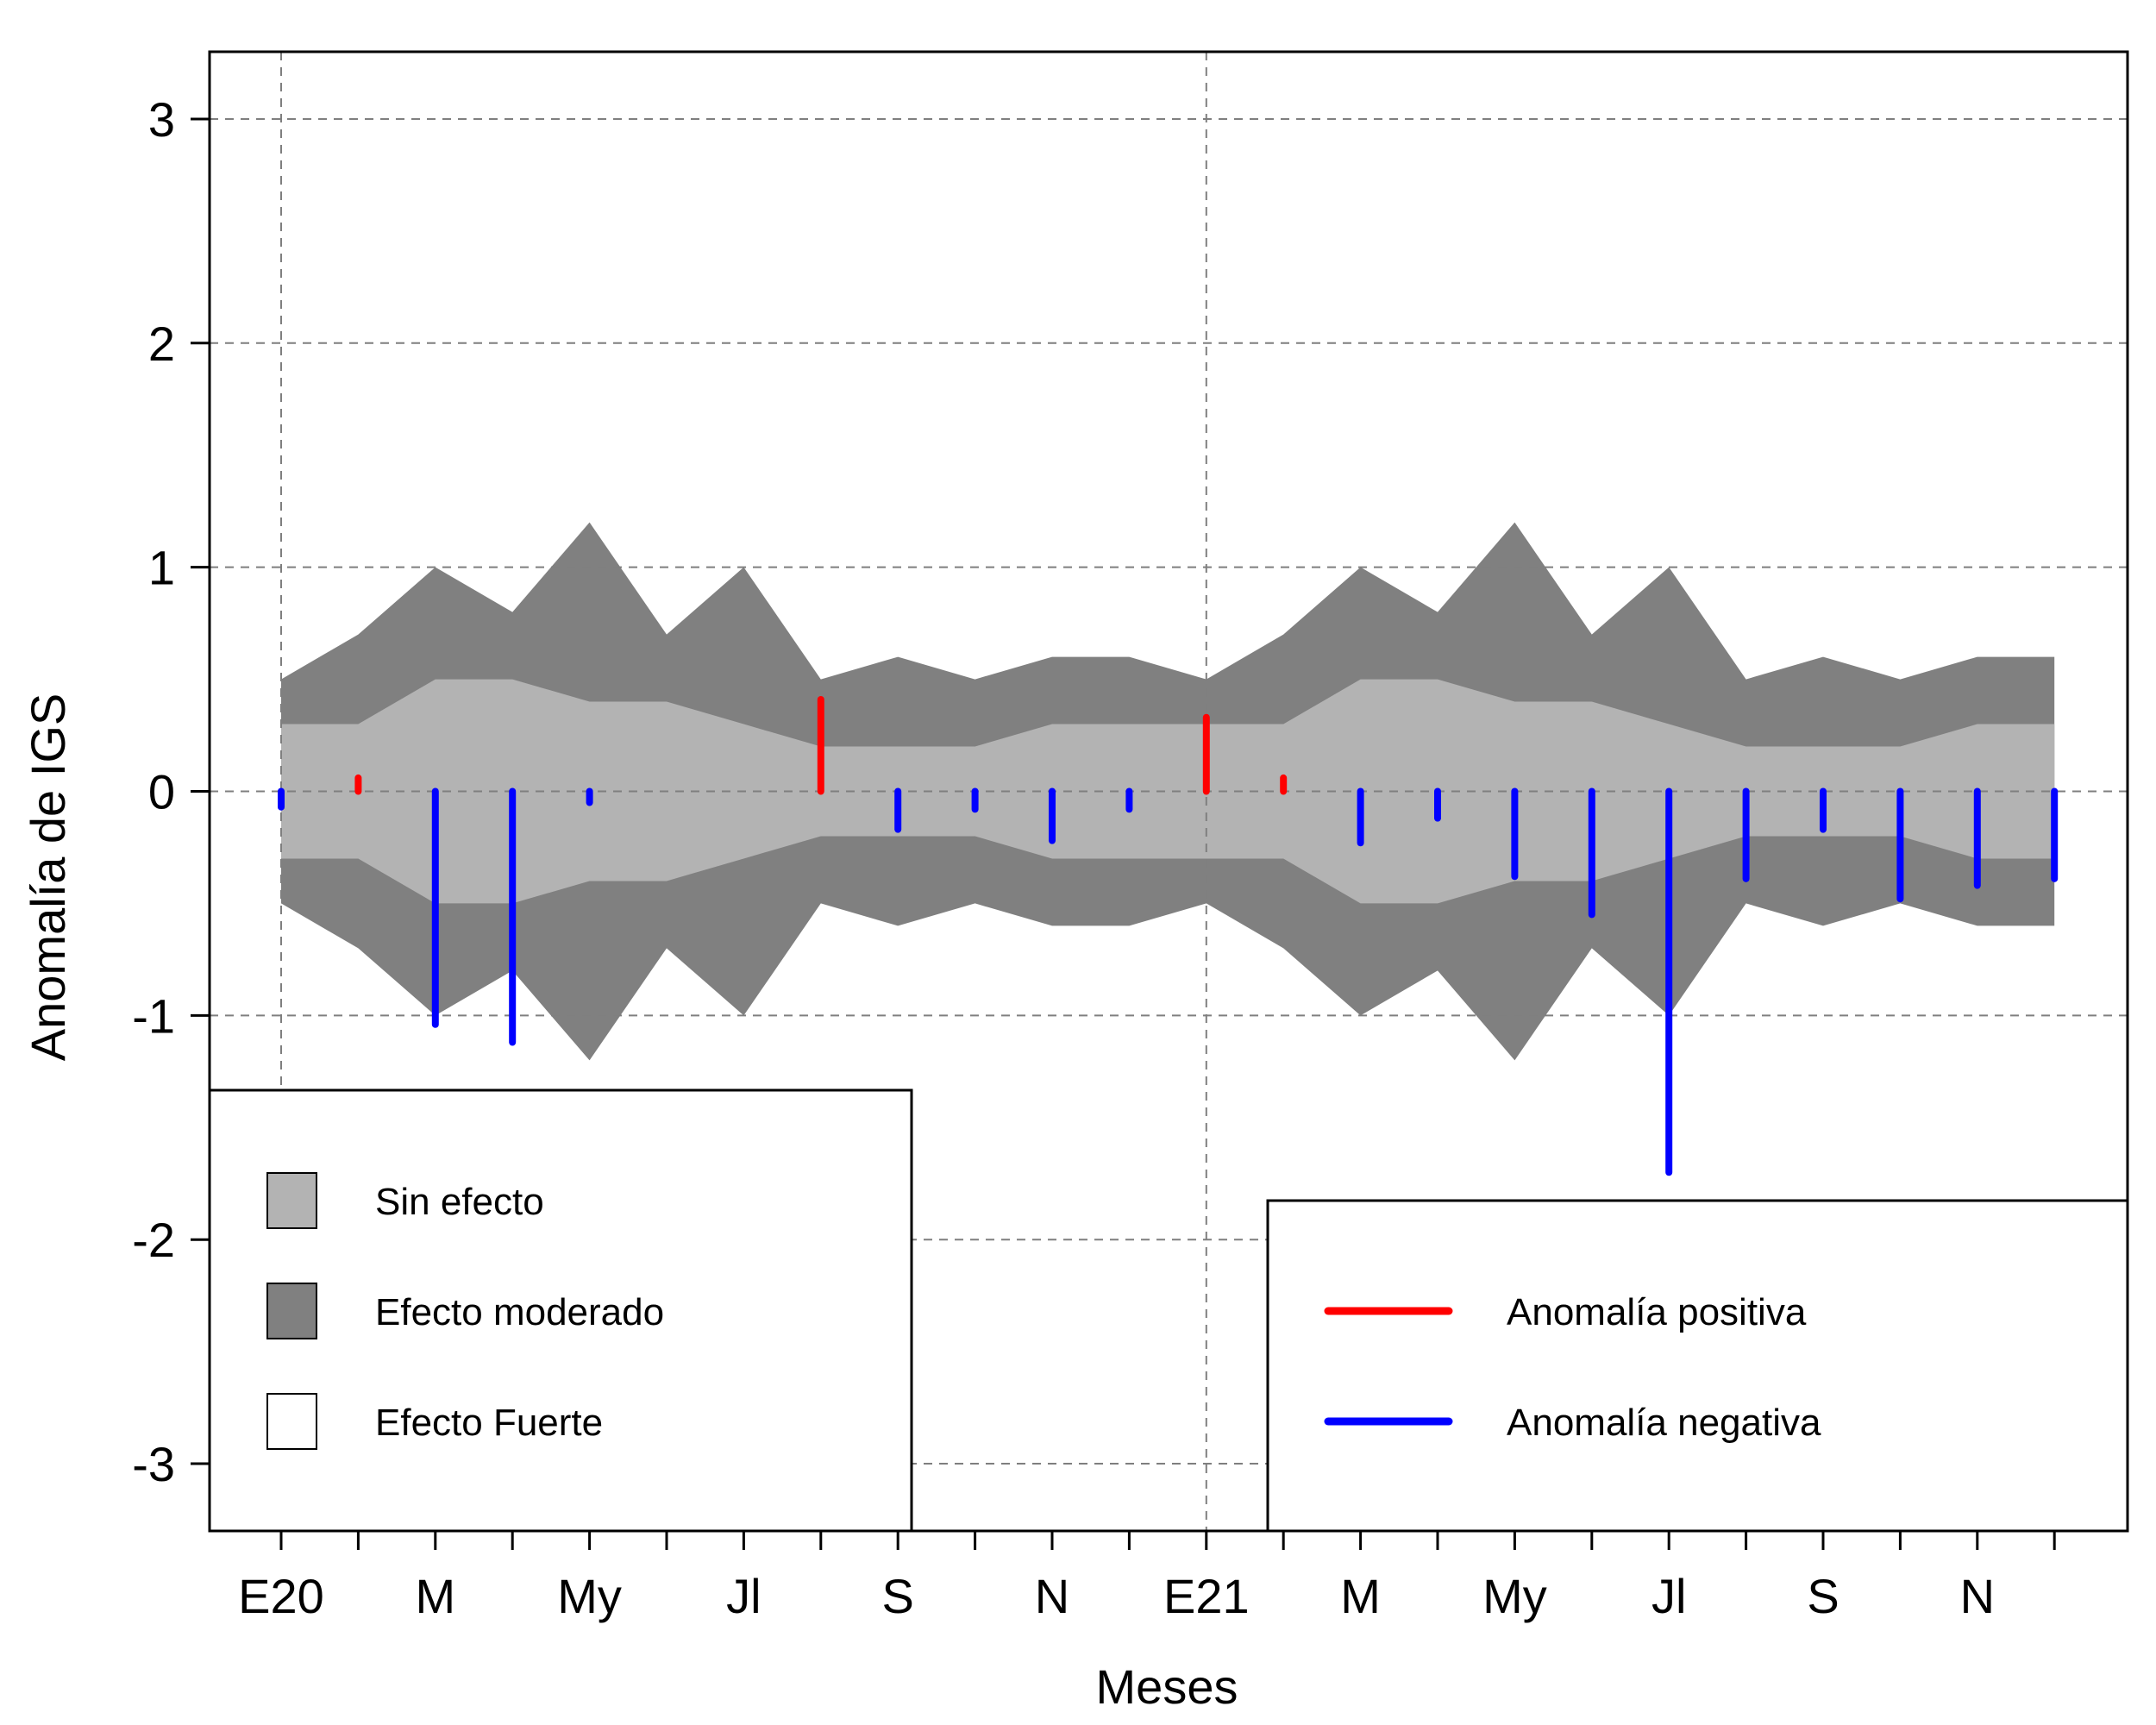 This screenshot has height=1725, width=2156. What do you see at coordinates (519, 1312) in the screenshot?
I see `legend-label: Efecto moderado` at bounding box center [519, 1312].